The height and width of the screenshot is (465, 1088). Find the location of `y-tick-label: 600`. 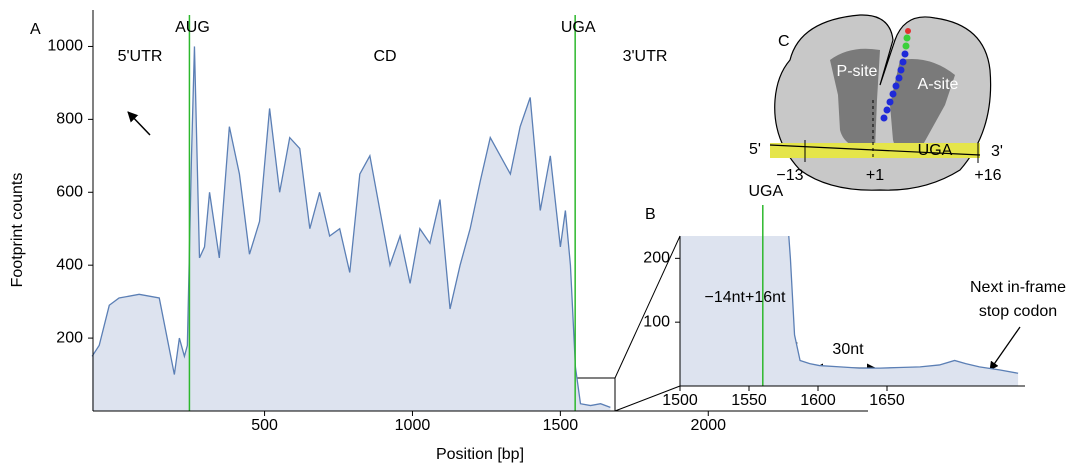

y-tick-label: 600 is located at coordinates (69, 191).